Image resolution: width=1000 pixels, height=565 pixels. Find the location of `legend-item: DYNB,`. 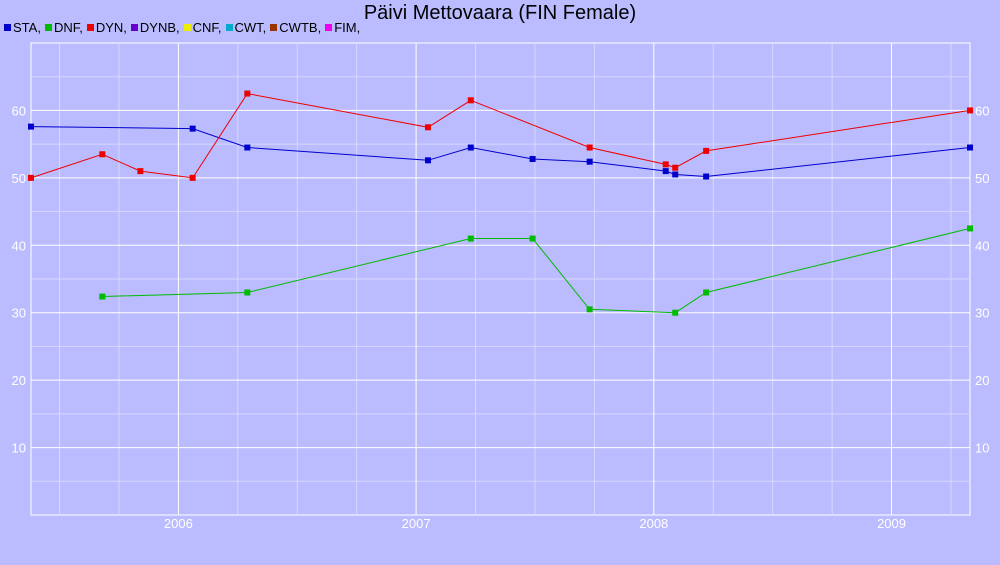

legend-item: DYNB, is located at coordinates (155, 27).